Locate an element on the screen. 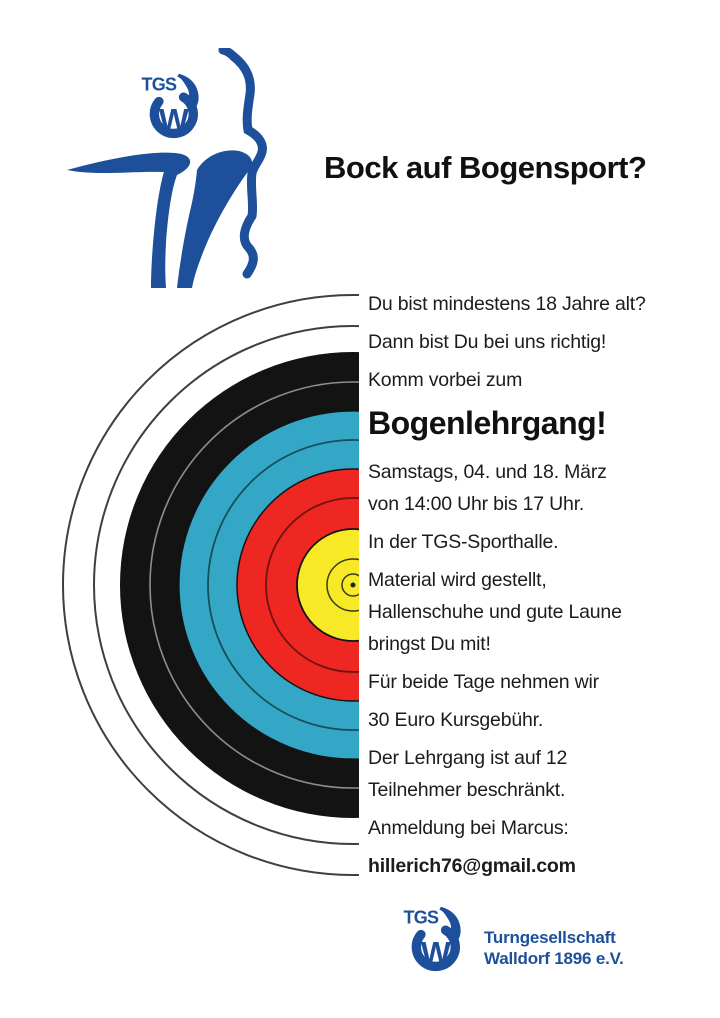 Image resolution: width=720 pixels, height=1018 pixels. target-ring-black-divider is located at coordinates (254, 585).